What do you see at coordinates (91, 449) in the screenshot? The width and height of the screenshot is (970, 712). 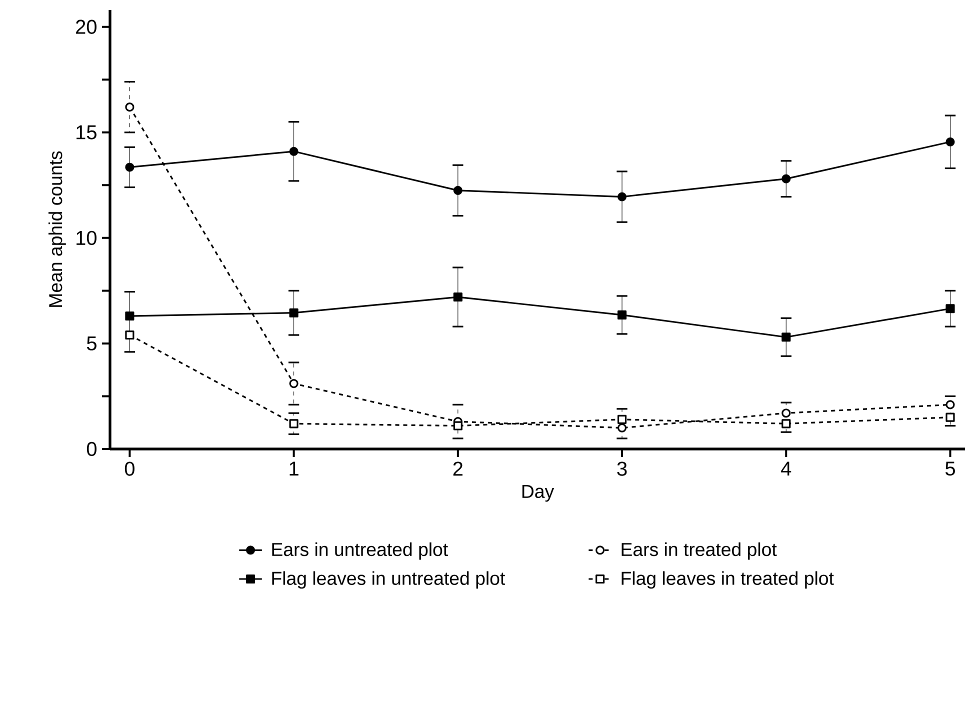 I see `y-tick-label: 0` at bounding box center [91, 449].